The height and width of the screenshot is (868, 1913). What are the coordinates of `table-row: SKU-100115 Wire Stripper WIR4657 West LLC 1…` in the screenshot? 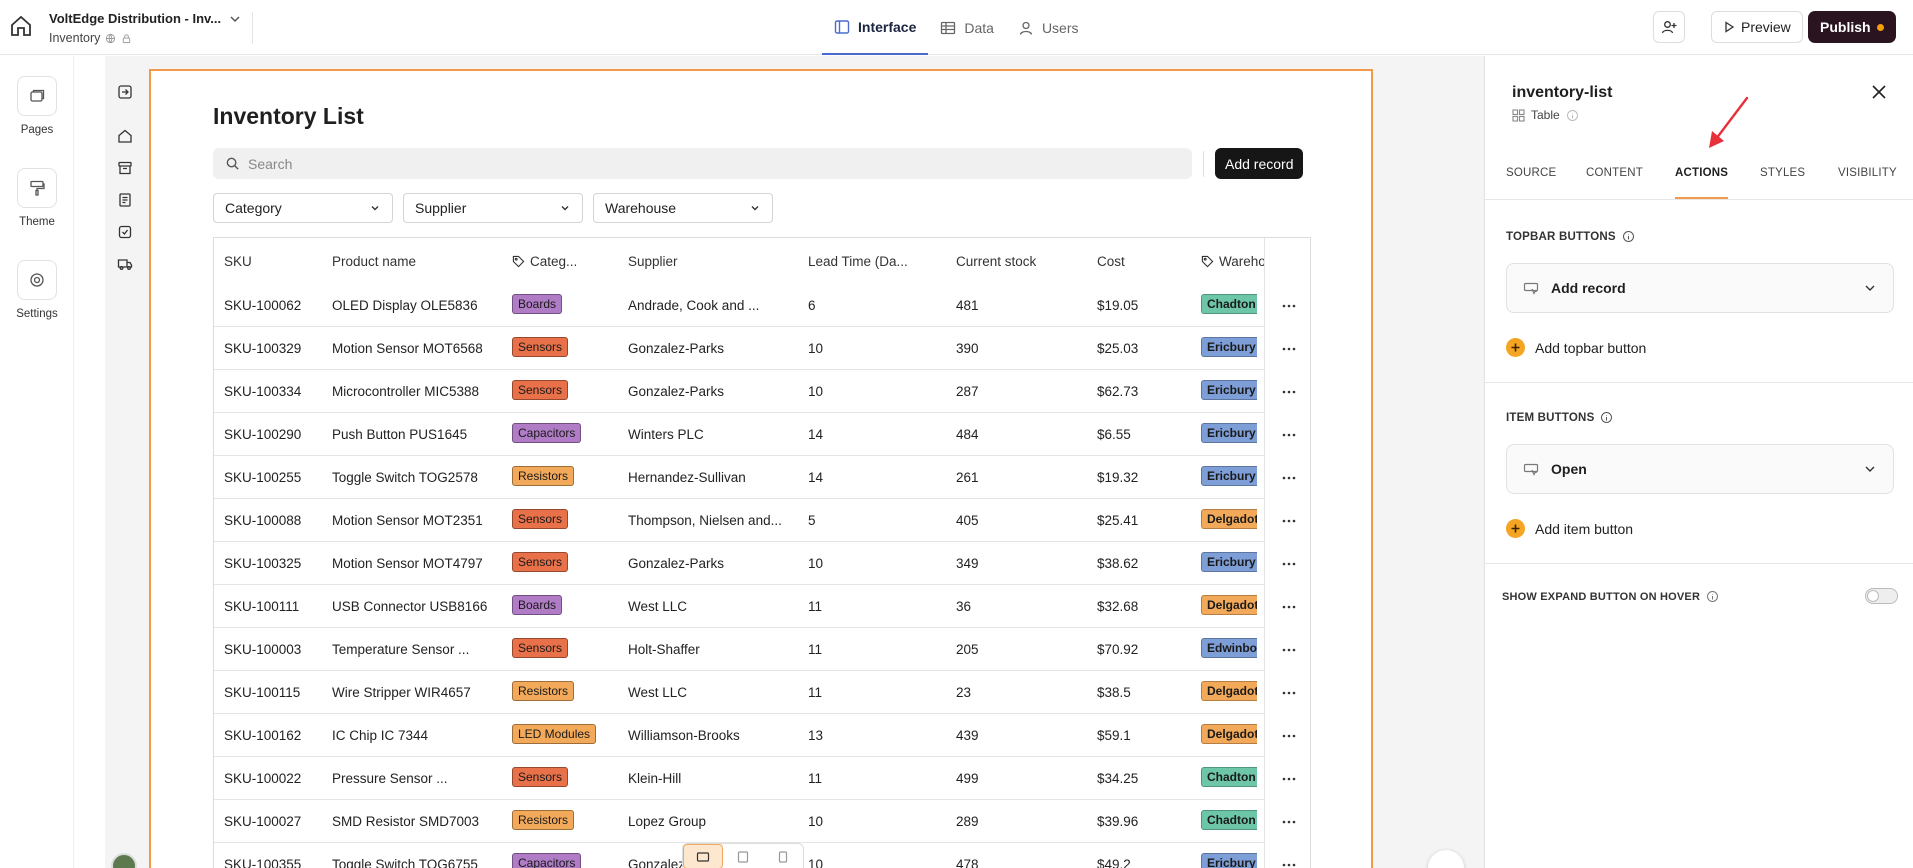 It's located at (762, 692).